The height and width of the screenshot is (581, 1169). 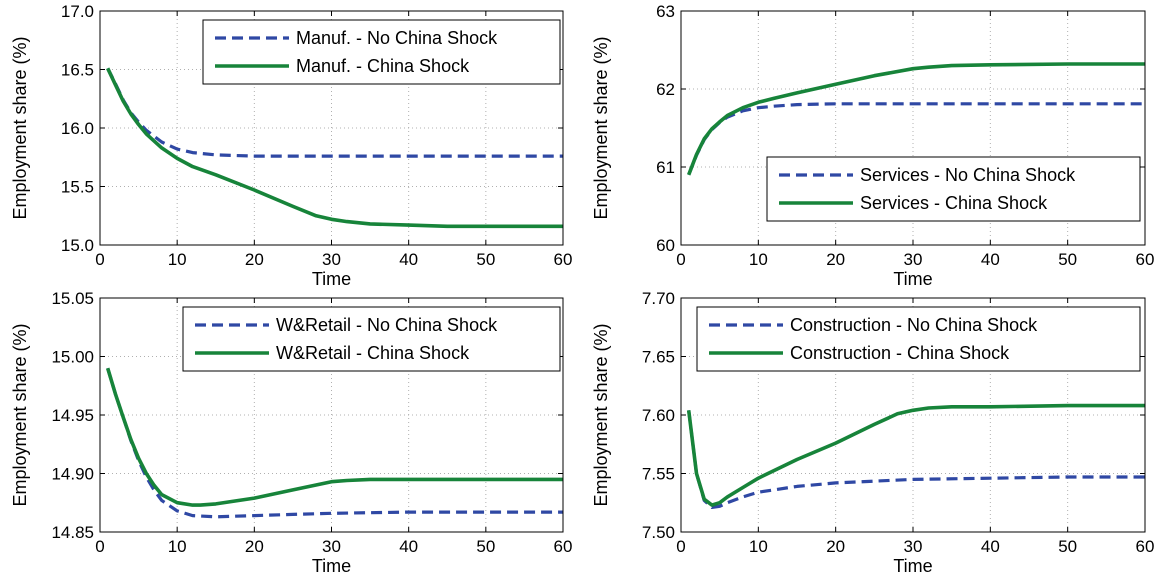 What do you see at coordinates (658, 415) in the screenshot?
I see `y-tick-label: 7.60` at bounding box center [658, 415].